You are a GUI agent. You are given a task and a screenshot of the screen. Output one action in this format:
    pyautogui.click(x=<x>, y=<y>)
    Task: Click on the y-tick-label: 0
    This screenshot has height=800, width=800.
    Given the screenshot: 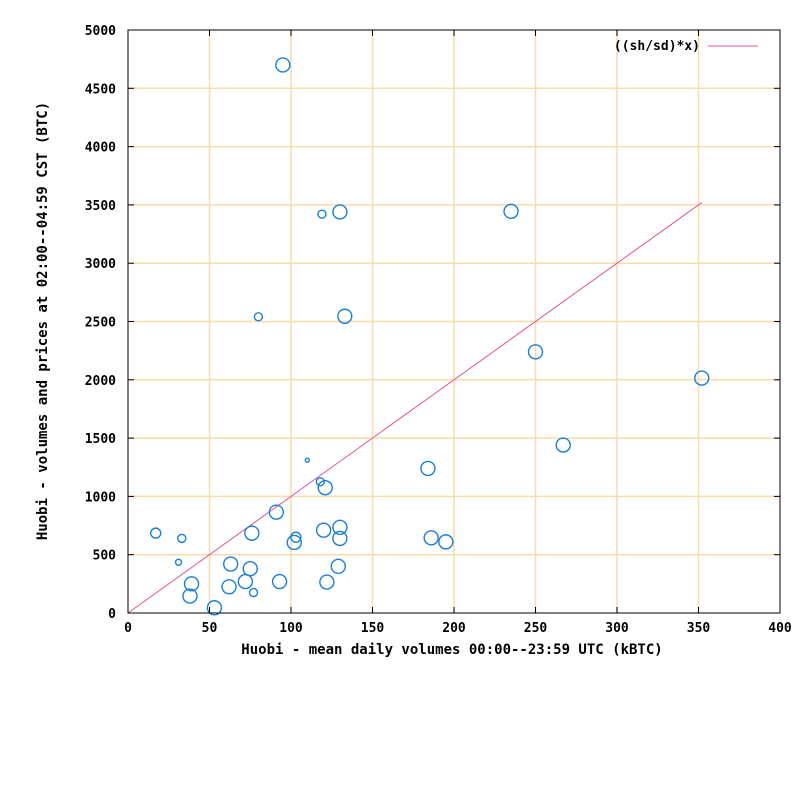 What is the action you would take?
    pyautogui.click(x=112, y=614)
    